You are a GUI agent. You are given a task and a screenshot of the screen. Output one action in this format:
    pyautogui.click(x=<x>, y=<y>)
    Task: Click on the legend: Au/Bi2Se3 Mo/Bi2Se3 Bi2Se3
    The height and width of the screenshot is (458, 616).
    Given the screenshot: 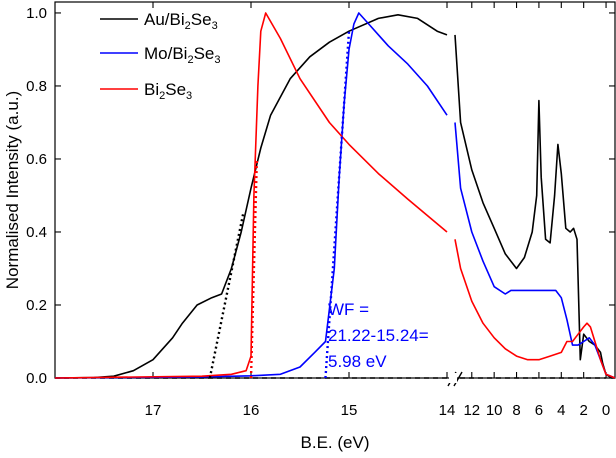 What is the action you would take?
    pyautogui.click(x=160, y=56)
    